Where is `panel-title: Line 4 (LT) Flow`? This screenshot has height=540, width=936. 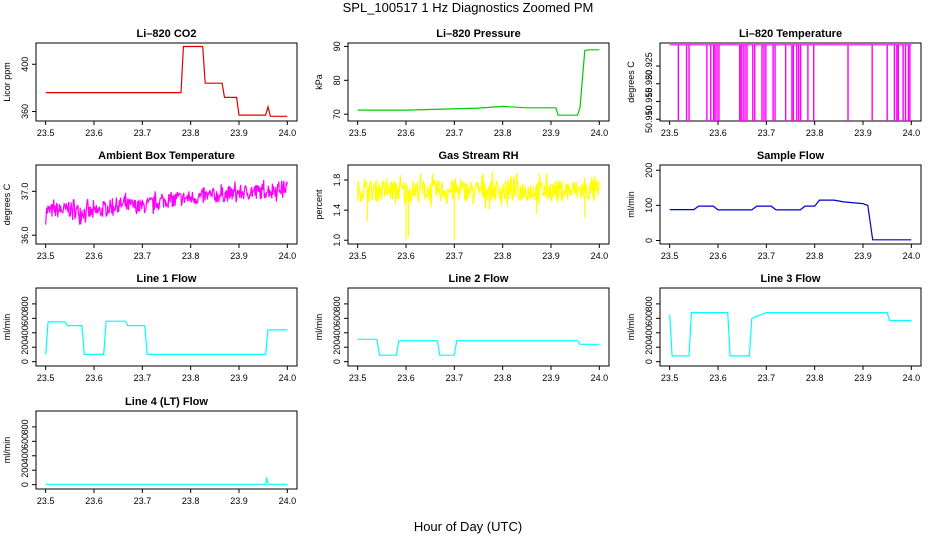 panel-title: Line 4 (LT) Flow is located at coordinates (166, 402).